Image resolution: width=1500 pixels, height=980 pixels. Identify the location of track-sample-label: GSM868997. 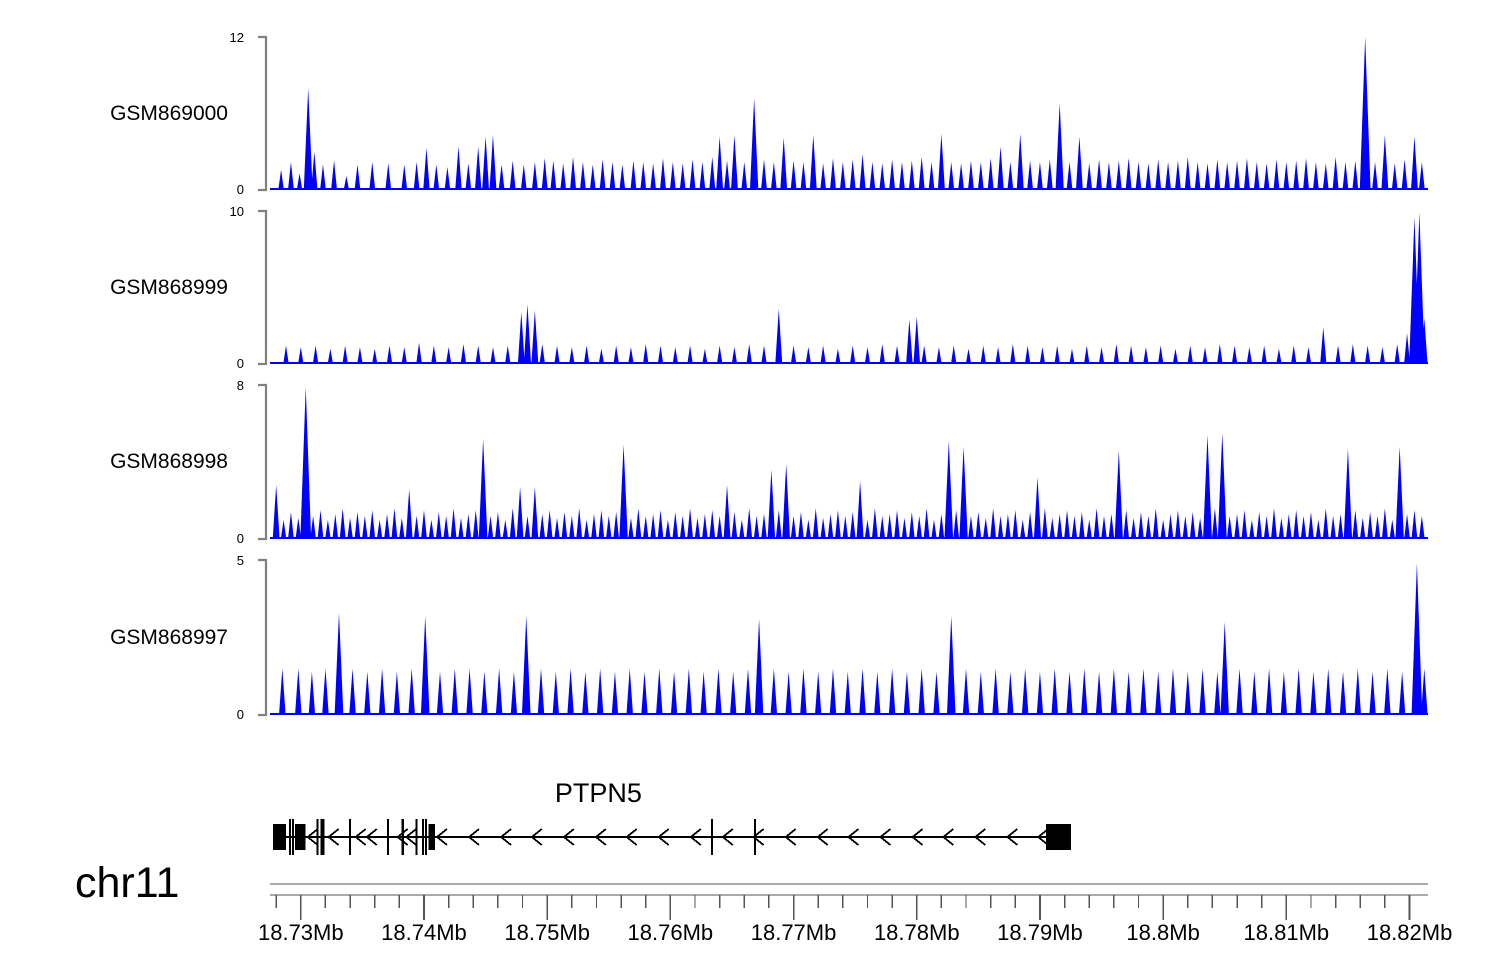
(169, 637).